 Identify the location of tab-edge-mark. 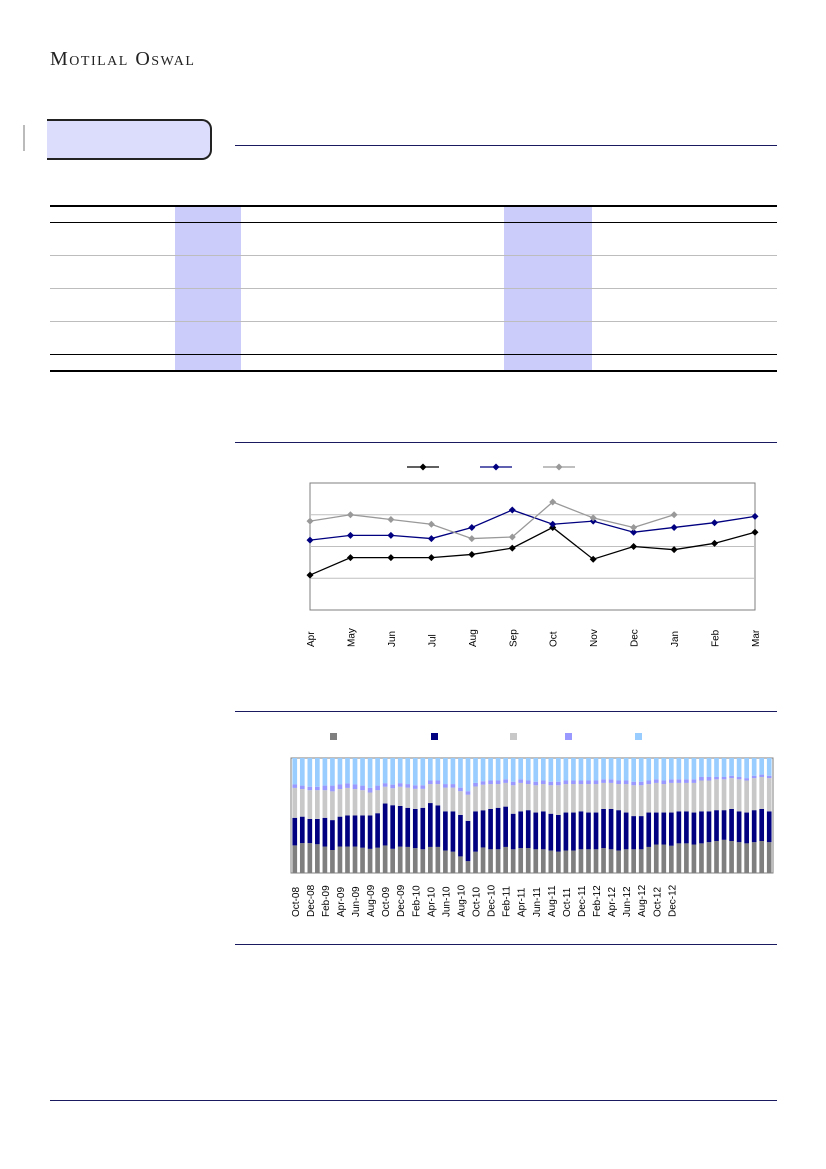
(24, 138).